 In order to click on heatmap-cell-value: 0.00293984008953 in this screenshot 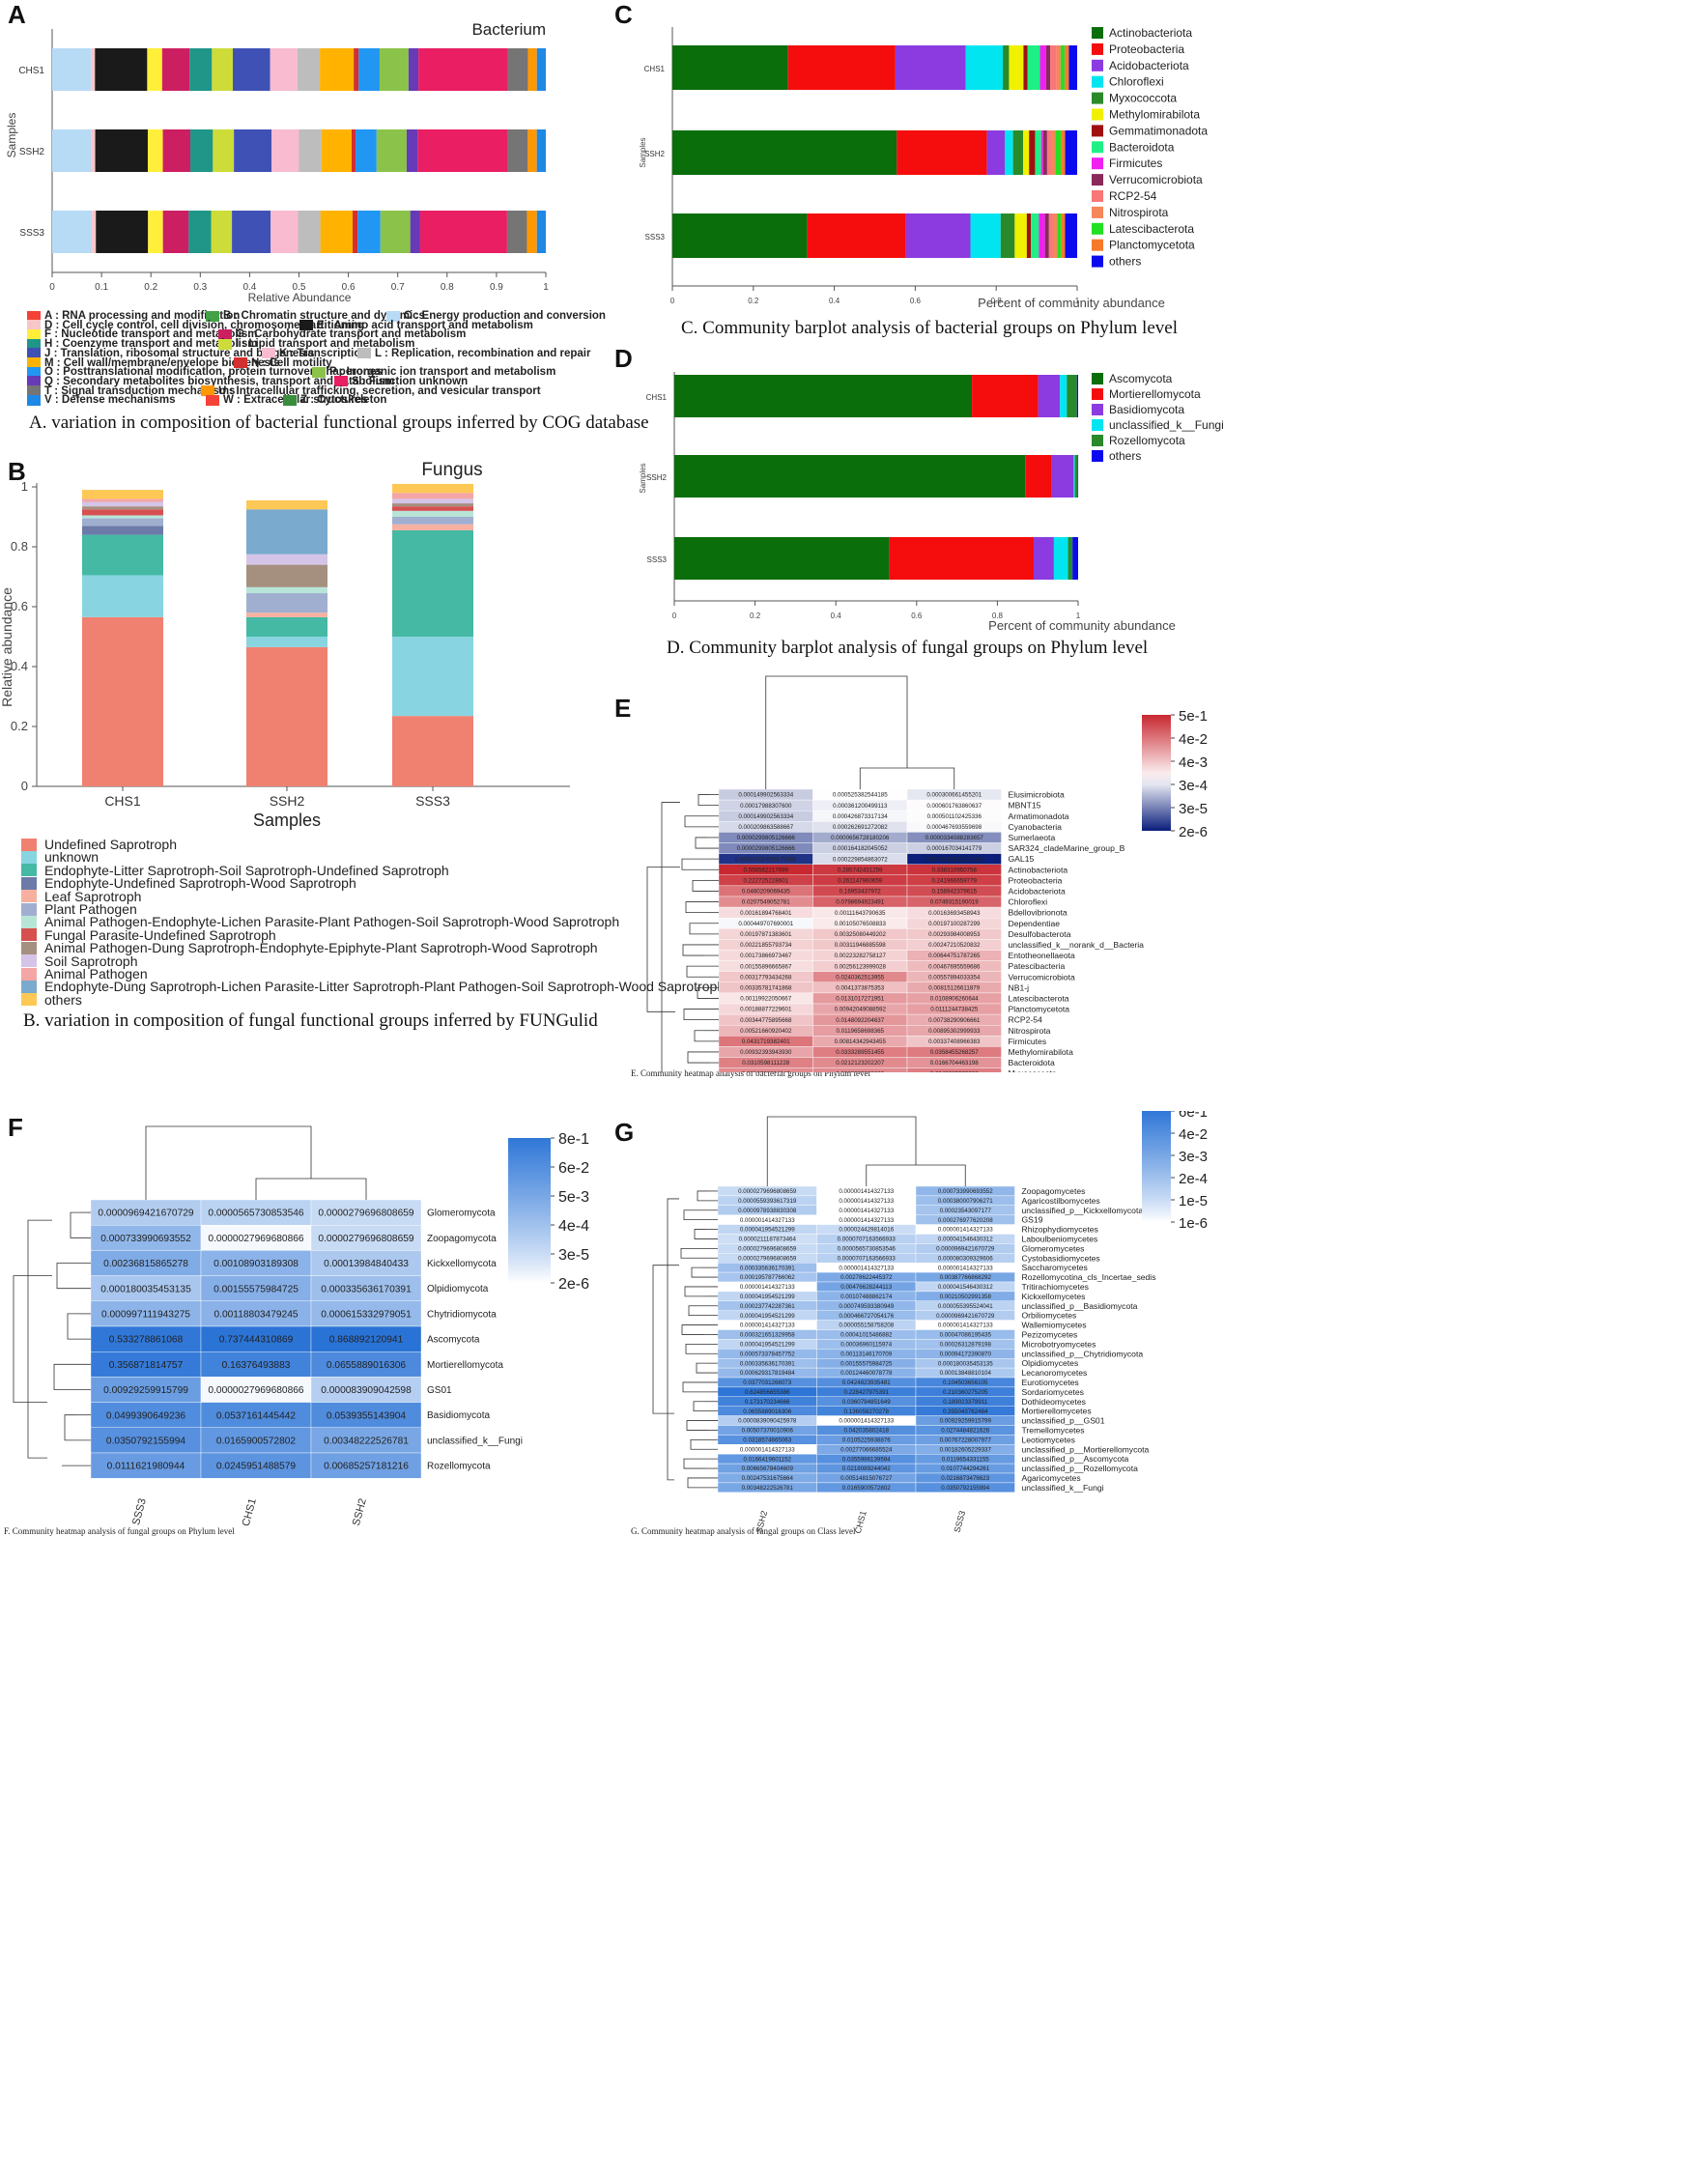, I will do `click(954, 934)`.